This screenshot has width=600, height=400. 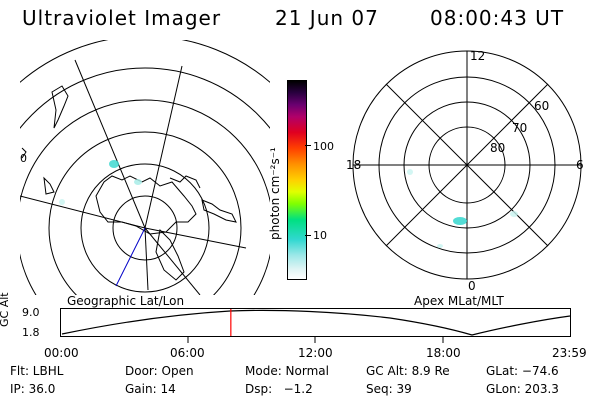 What do you see at coordinates (31, 312) in the screenshot?
I see `timeline-ytick-top: 9.0` at bounding box center [31, 312].